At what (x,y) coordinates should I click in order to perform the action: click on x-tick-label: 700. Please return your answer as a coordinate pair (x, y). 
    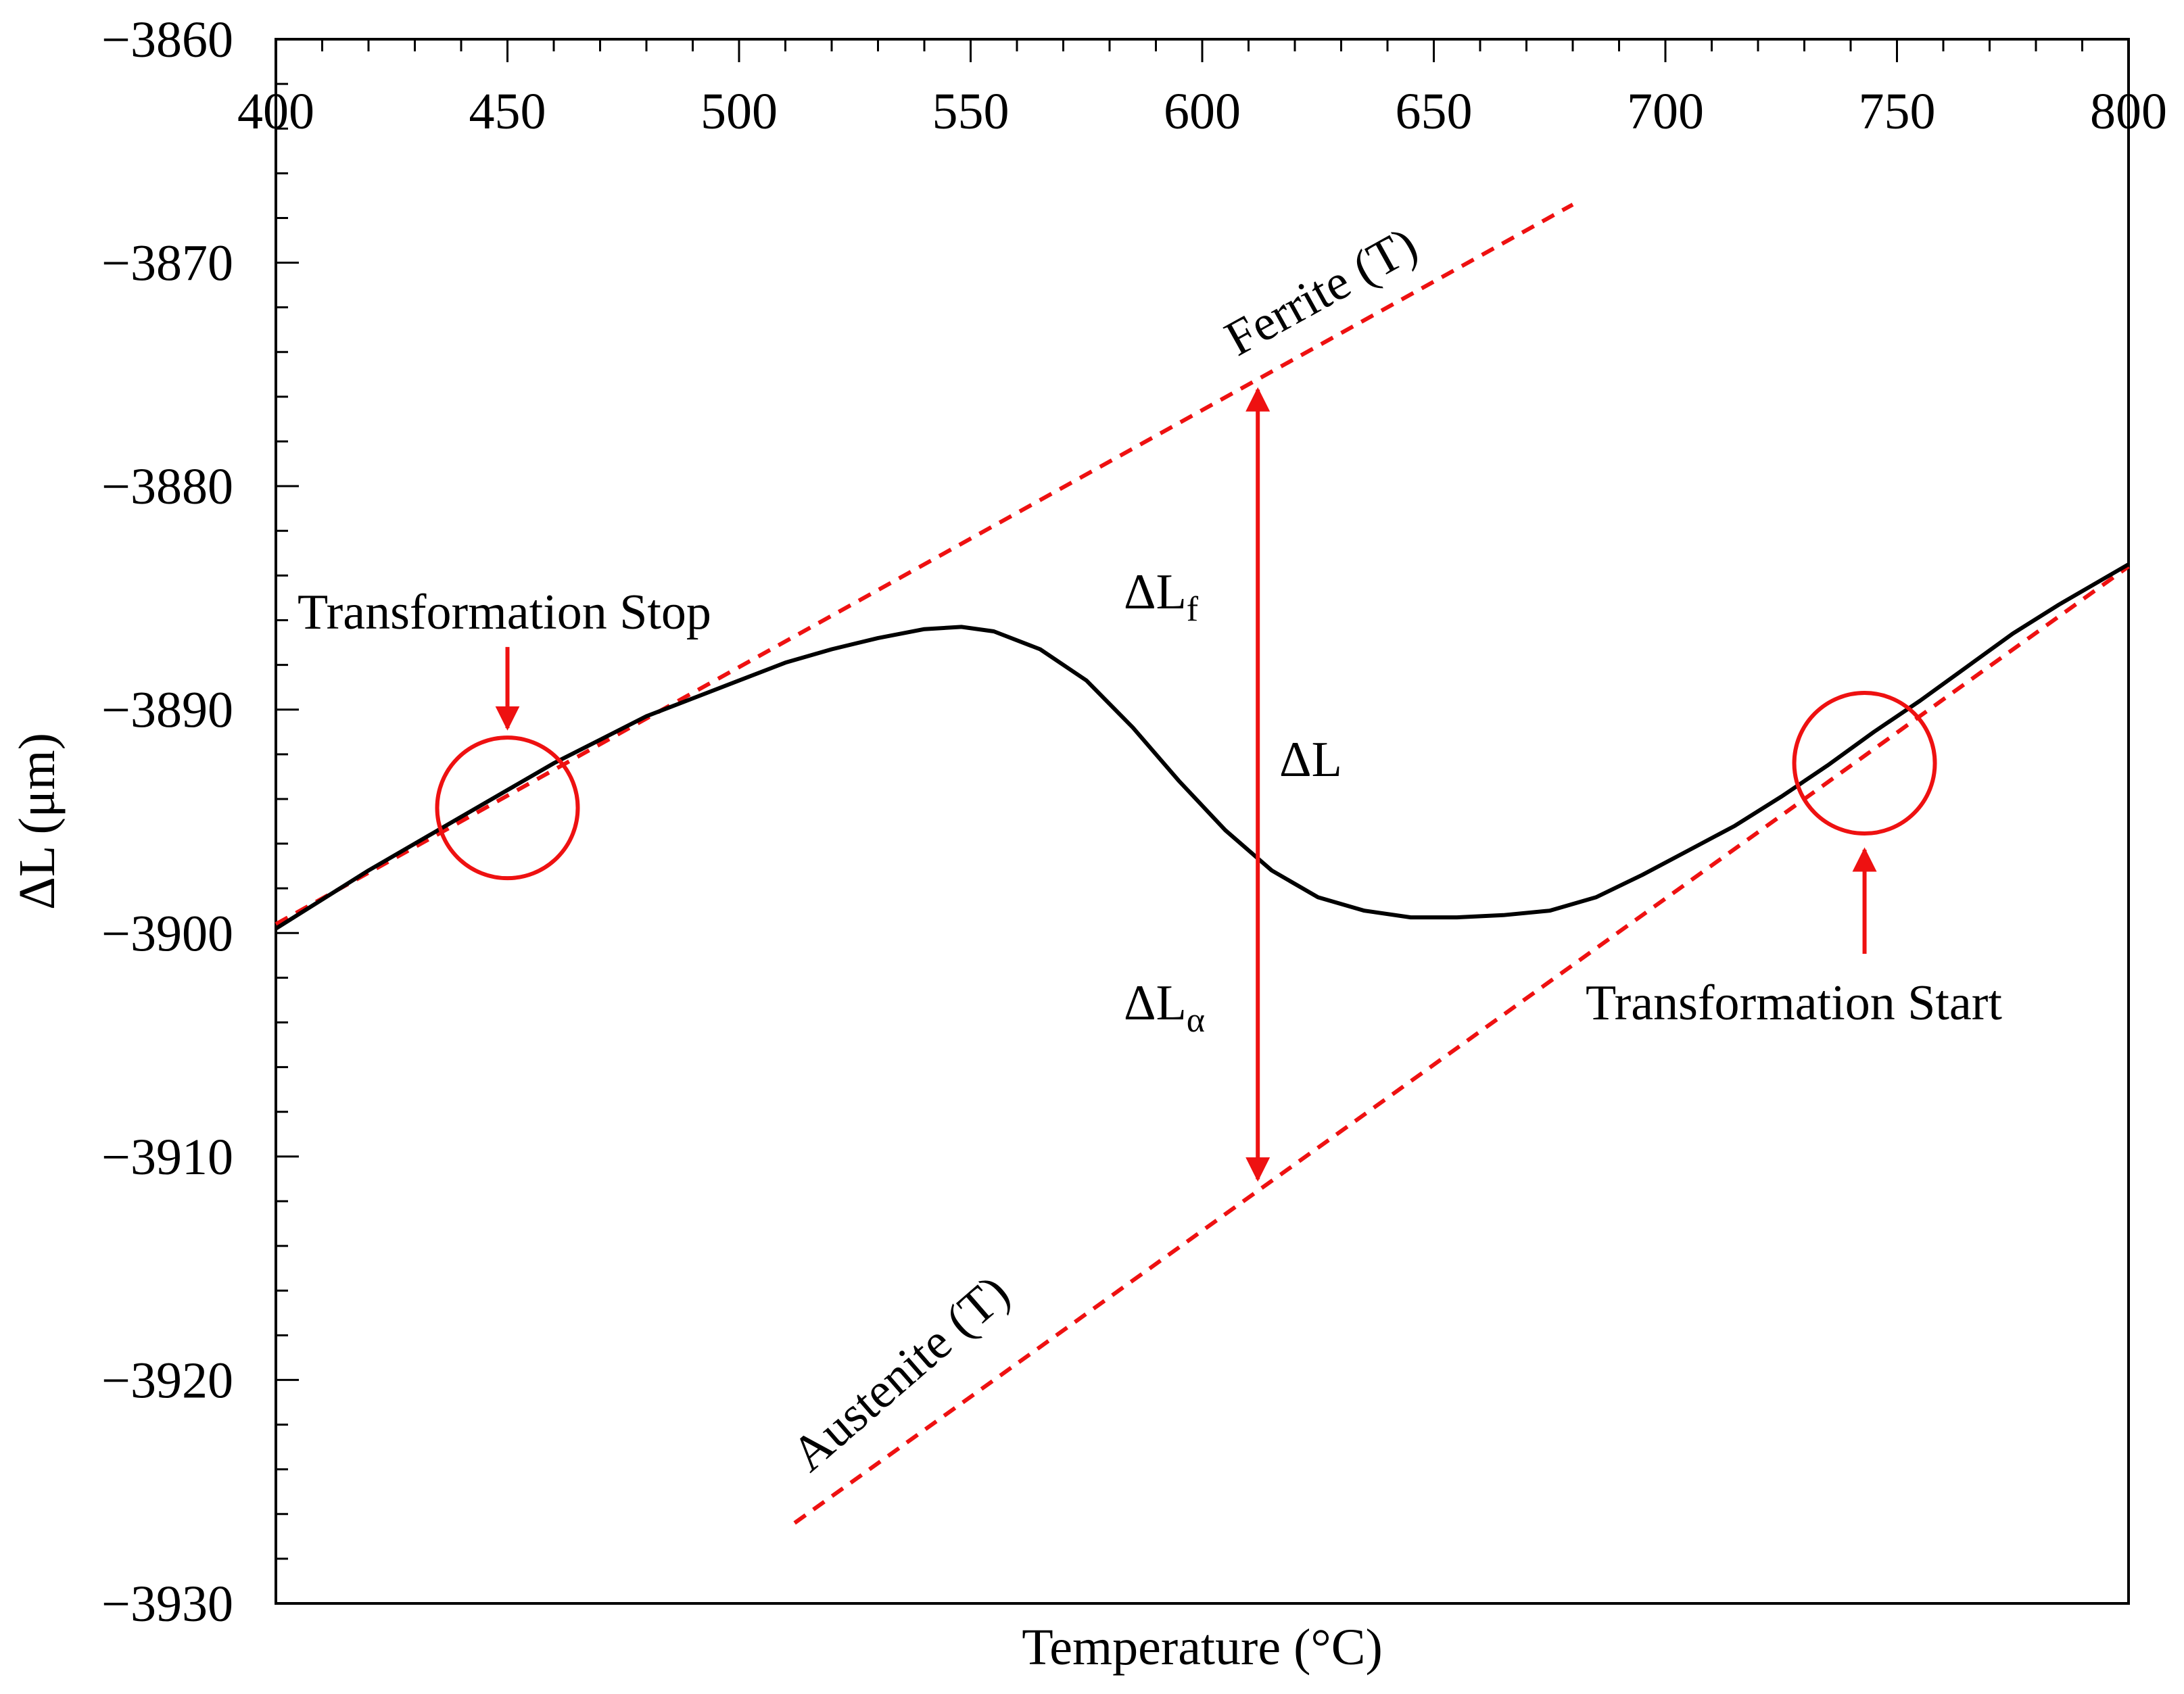
    Looking at the image, I should click on (1665, 111).